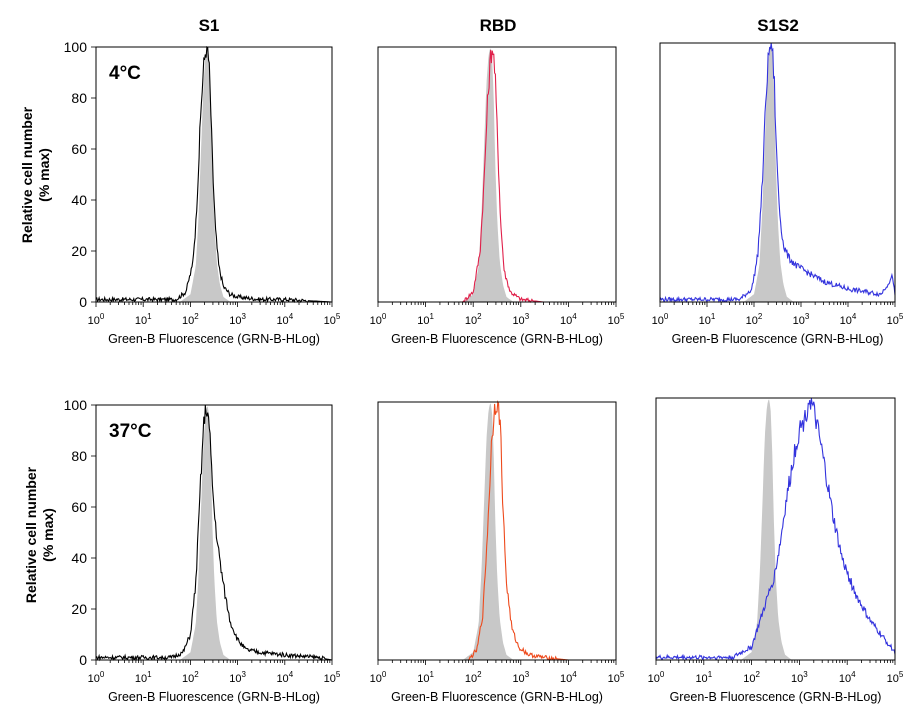 This screenshot has height=707, width=908. What do you see at coordinates (125, 73) in the screenshot?
I see `temperature-label: 4°C` at bounding box center [125, 73].